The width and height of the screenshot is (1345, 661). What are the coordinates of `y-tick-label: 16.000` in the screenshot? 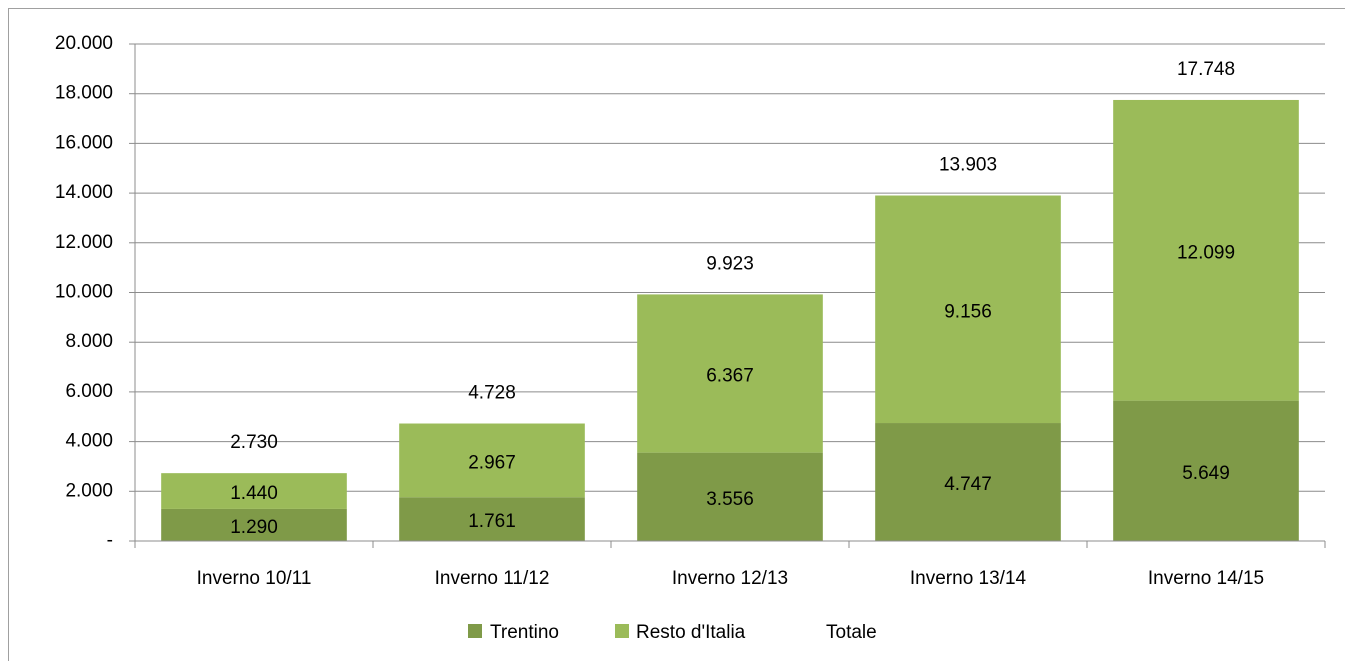 It's located at (84, 142).